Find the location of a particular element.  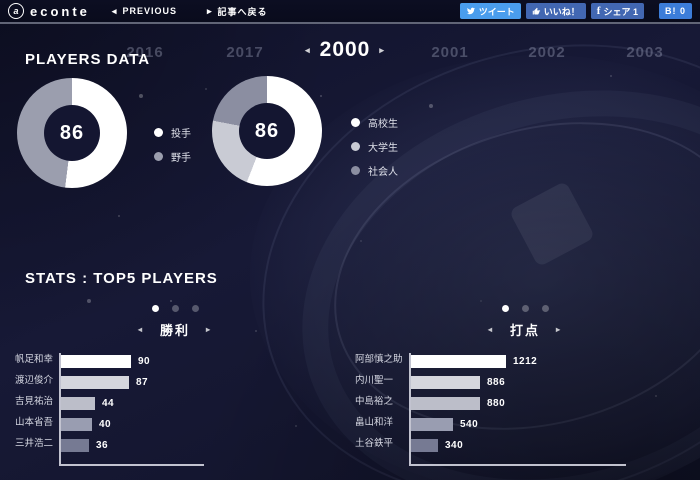

metric-label: 勝利 is located at coordinates (174, 330).